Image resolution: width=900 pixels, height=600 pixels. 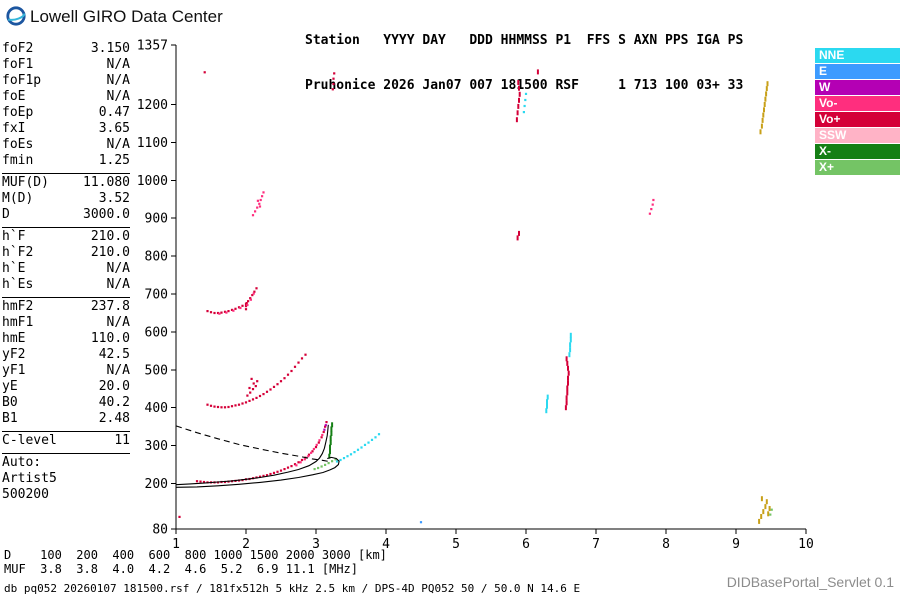 I want to click on series-third-hop, so click(x=232, y=301).